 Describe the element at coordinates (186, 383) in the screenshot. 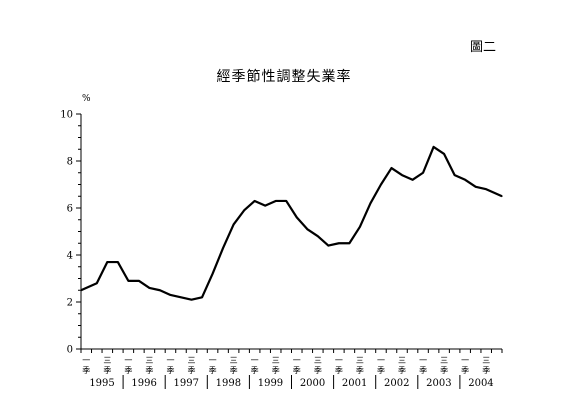

I see `x-year-label: 1997` at that location.